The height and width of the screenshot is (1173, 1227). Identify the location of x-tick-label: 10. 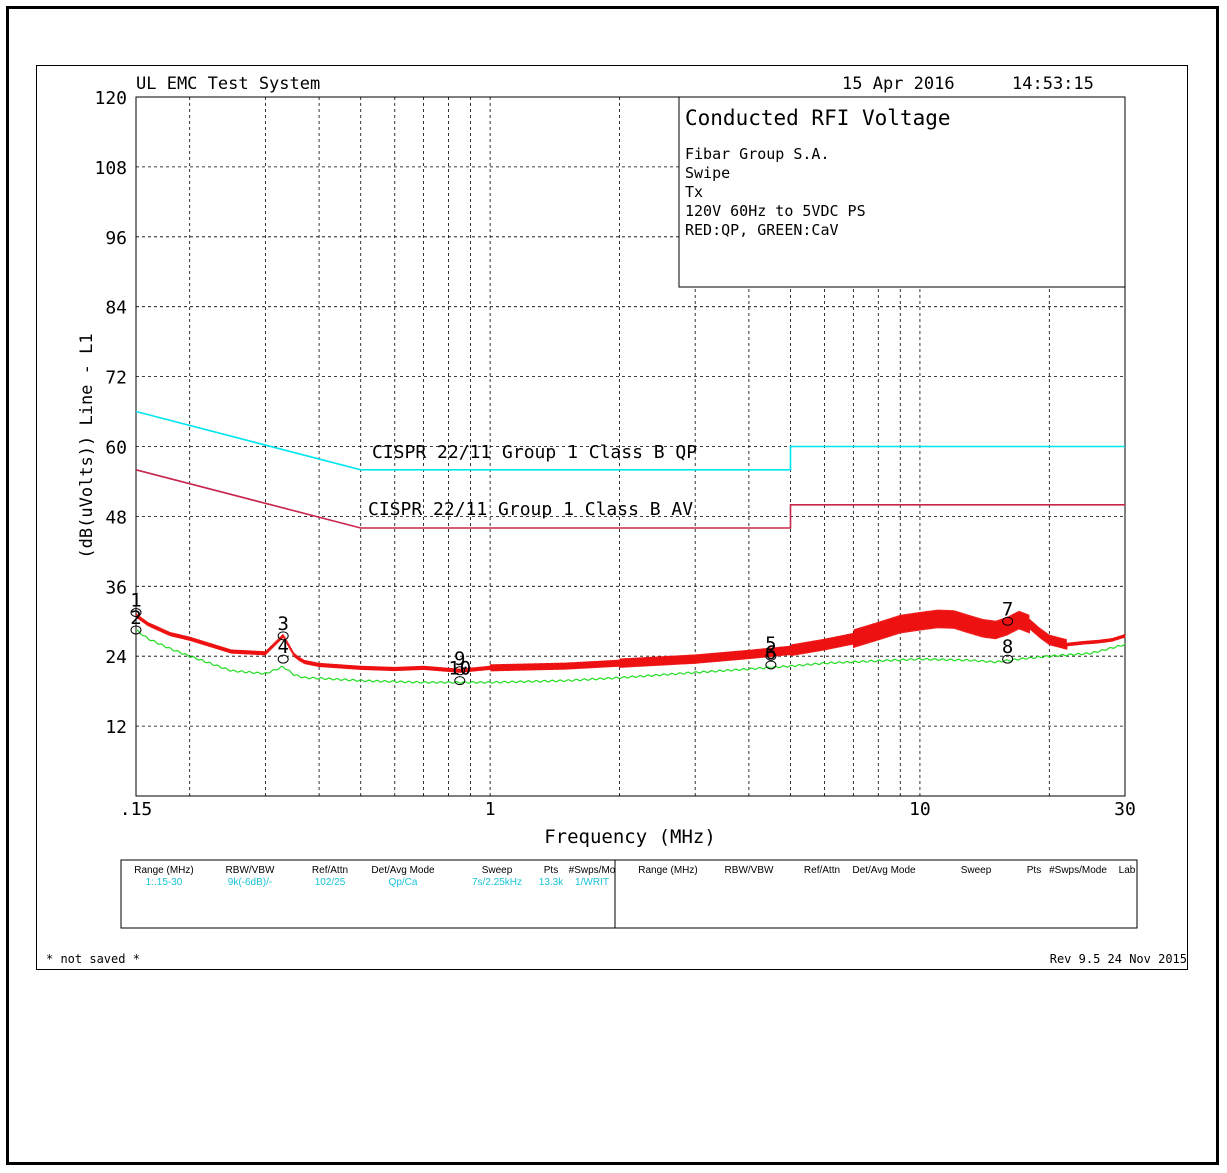
(920, 809).